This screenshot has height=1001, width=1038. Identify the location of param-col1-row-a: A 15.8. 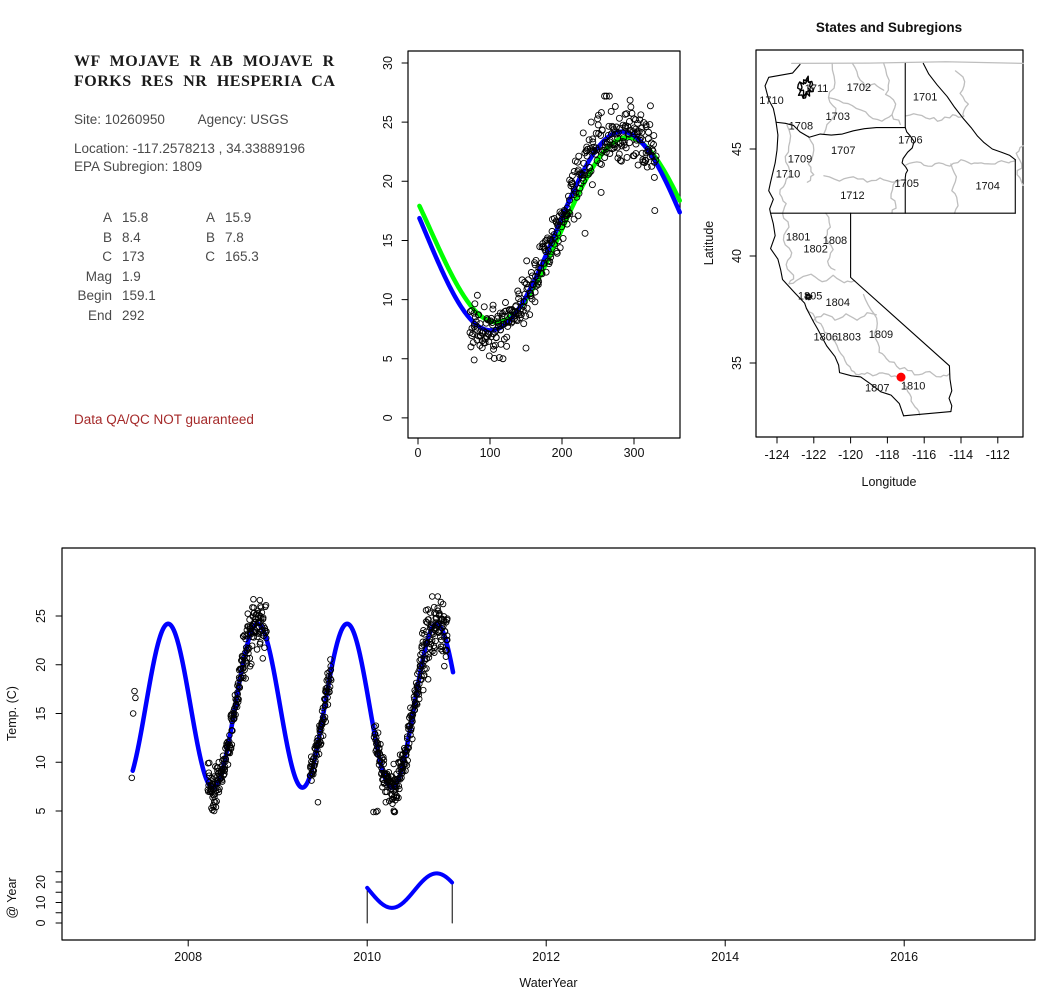
(111, 218).